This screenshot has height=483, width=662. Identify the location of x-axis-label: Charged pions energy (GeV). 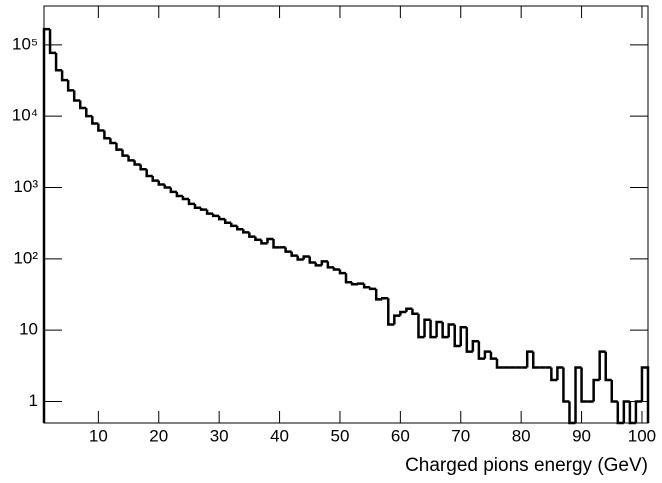
(526, 465).